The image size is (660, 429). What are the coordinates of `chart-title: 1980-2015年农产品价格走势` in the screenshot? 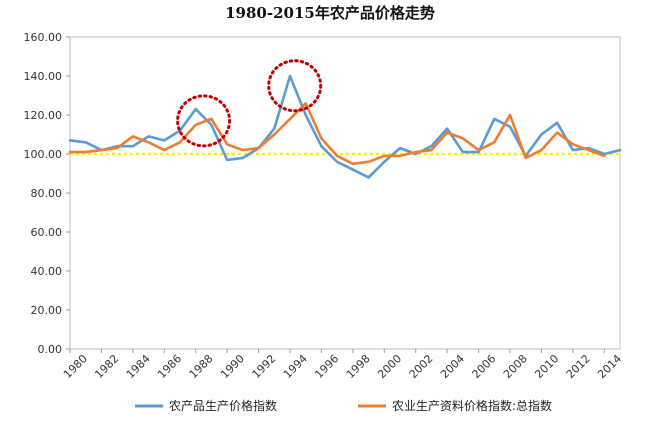 It's located at (330, 13).